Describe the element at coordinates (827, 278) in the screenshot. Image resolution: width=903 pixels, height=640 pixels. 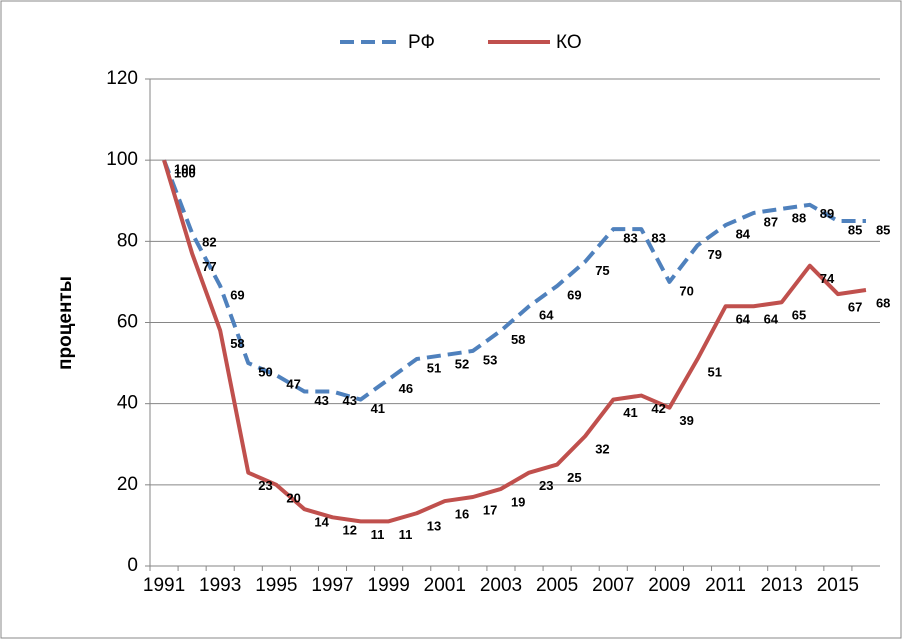
I see `data-label: 74` at that location.